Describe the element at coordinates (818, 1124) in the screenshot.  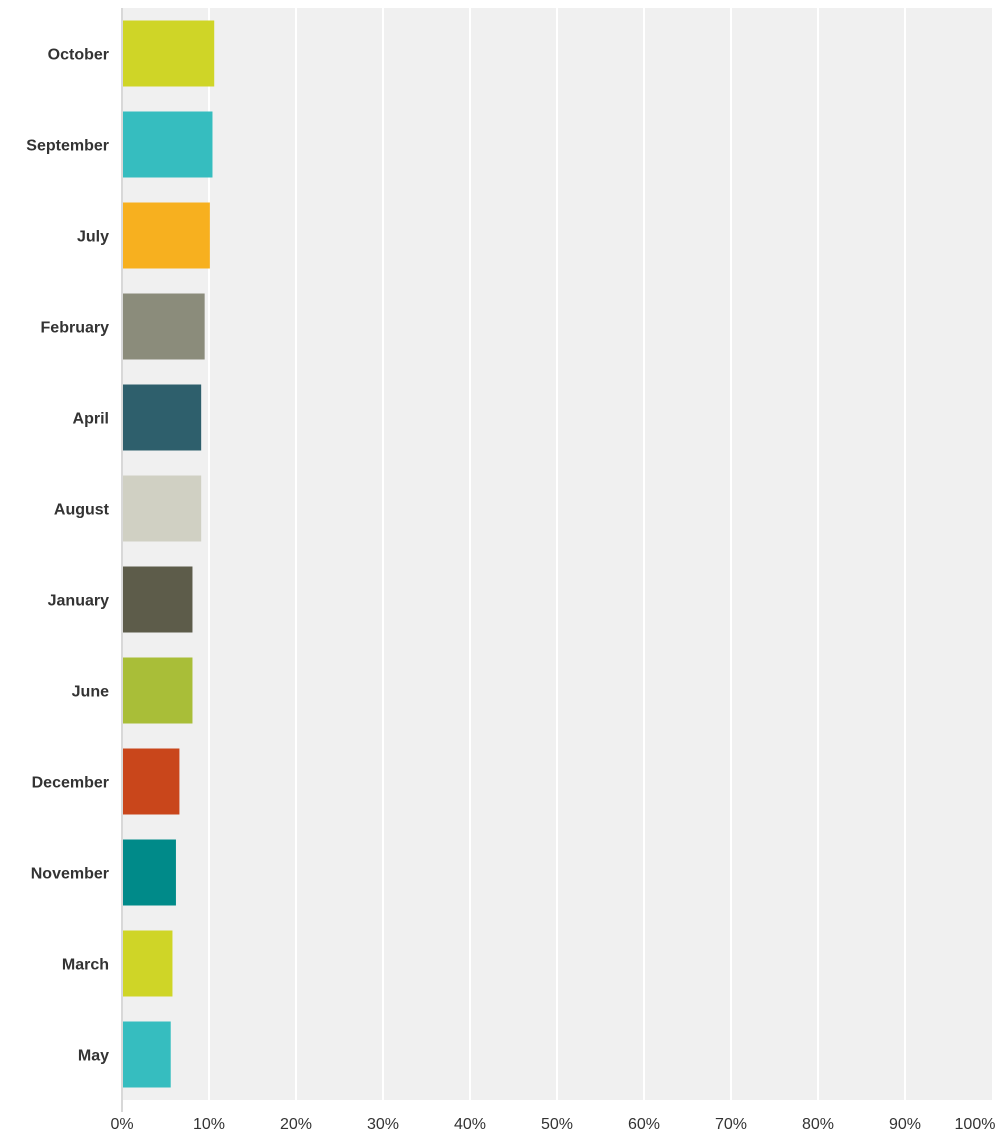
I see `x-tick-label: 80%` at that location.